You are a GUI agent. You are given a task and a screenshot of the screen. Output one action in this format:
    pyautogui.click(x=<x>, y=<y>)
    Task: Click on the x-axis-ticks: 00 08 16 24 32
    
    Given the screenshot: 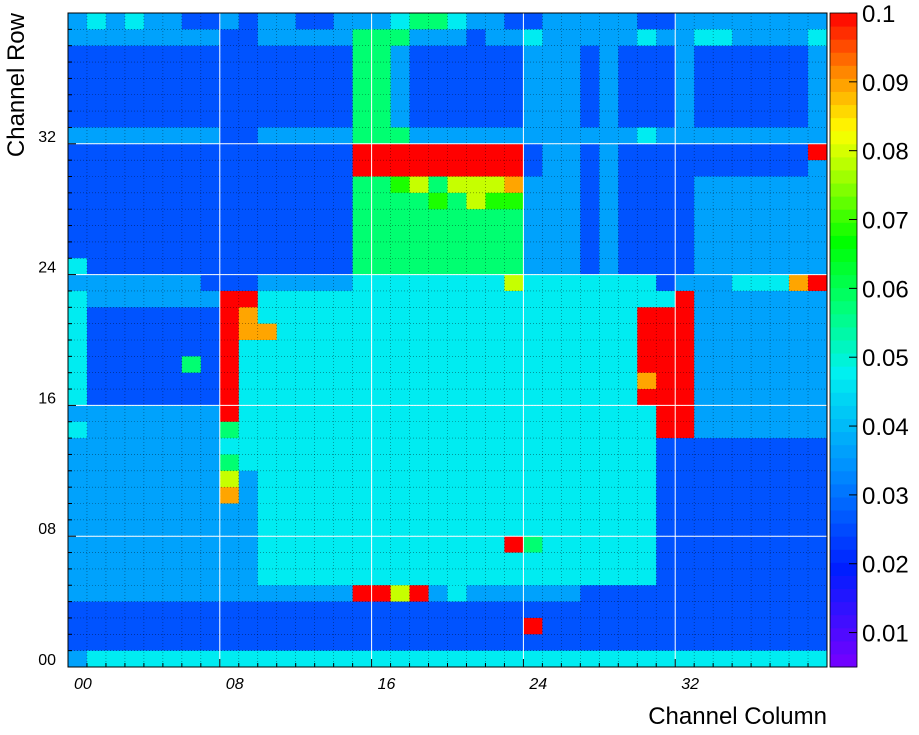 What is the action you would take?
    pyautogui.click(x=438, y=676)
    